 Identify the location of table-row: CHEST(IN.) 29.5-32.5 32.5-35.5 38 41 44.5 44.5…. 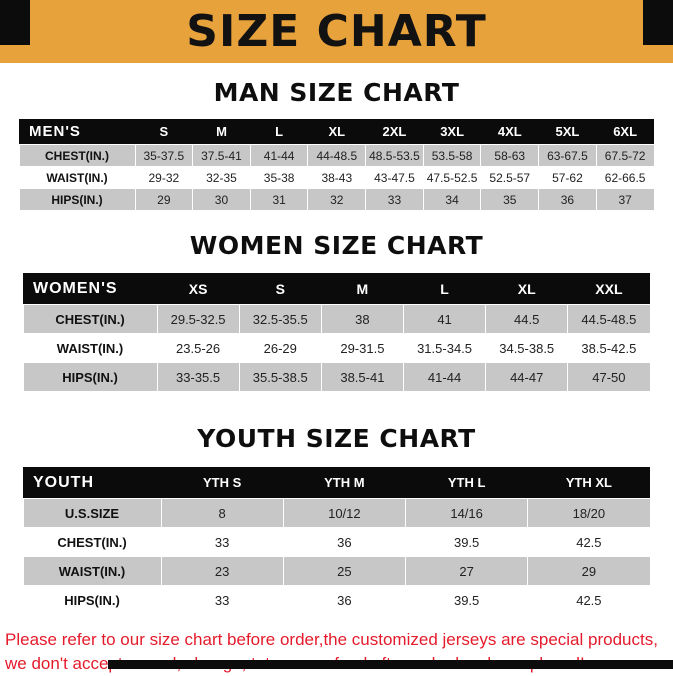
(336, 319).